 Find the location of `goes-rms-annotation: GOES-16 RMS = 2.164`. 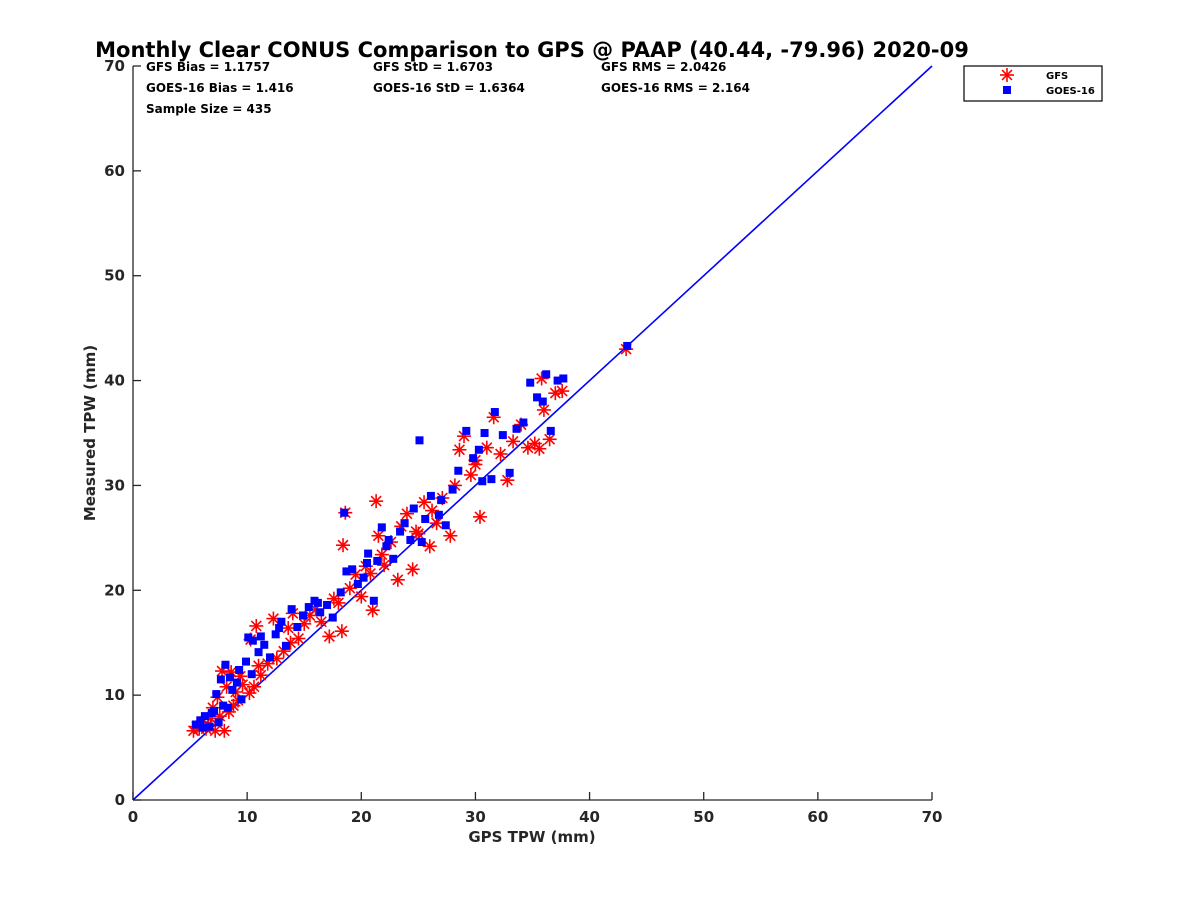

goes-rms-annotation: GOES-16 RMS = 2.164 is located at coordinates (675, 88).